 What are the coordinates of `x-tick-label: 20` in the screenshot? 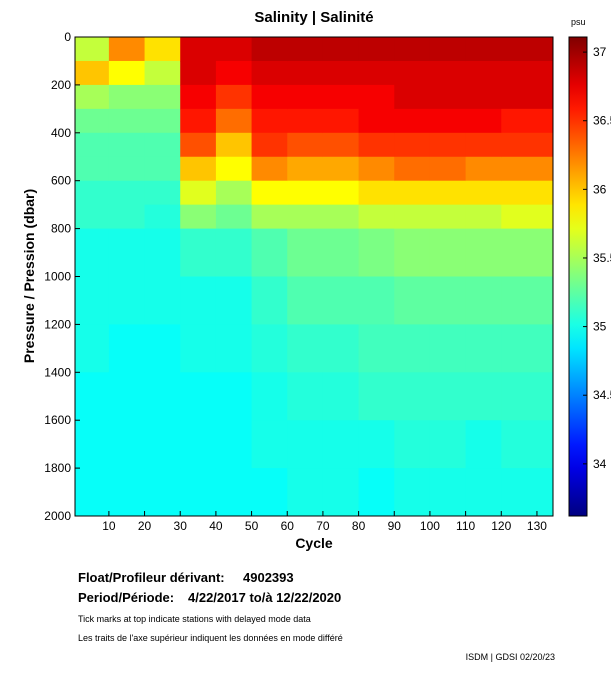 It's located at (145, 526).